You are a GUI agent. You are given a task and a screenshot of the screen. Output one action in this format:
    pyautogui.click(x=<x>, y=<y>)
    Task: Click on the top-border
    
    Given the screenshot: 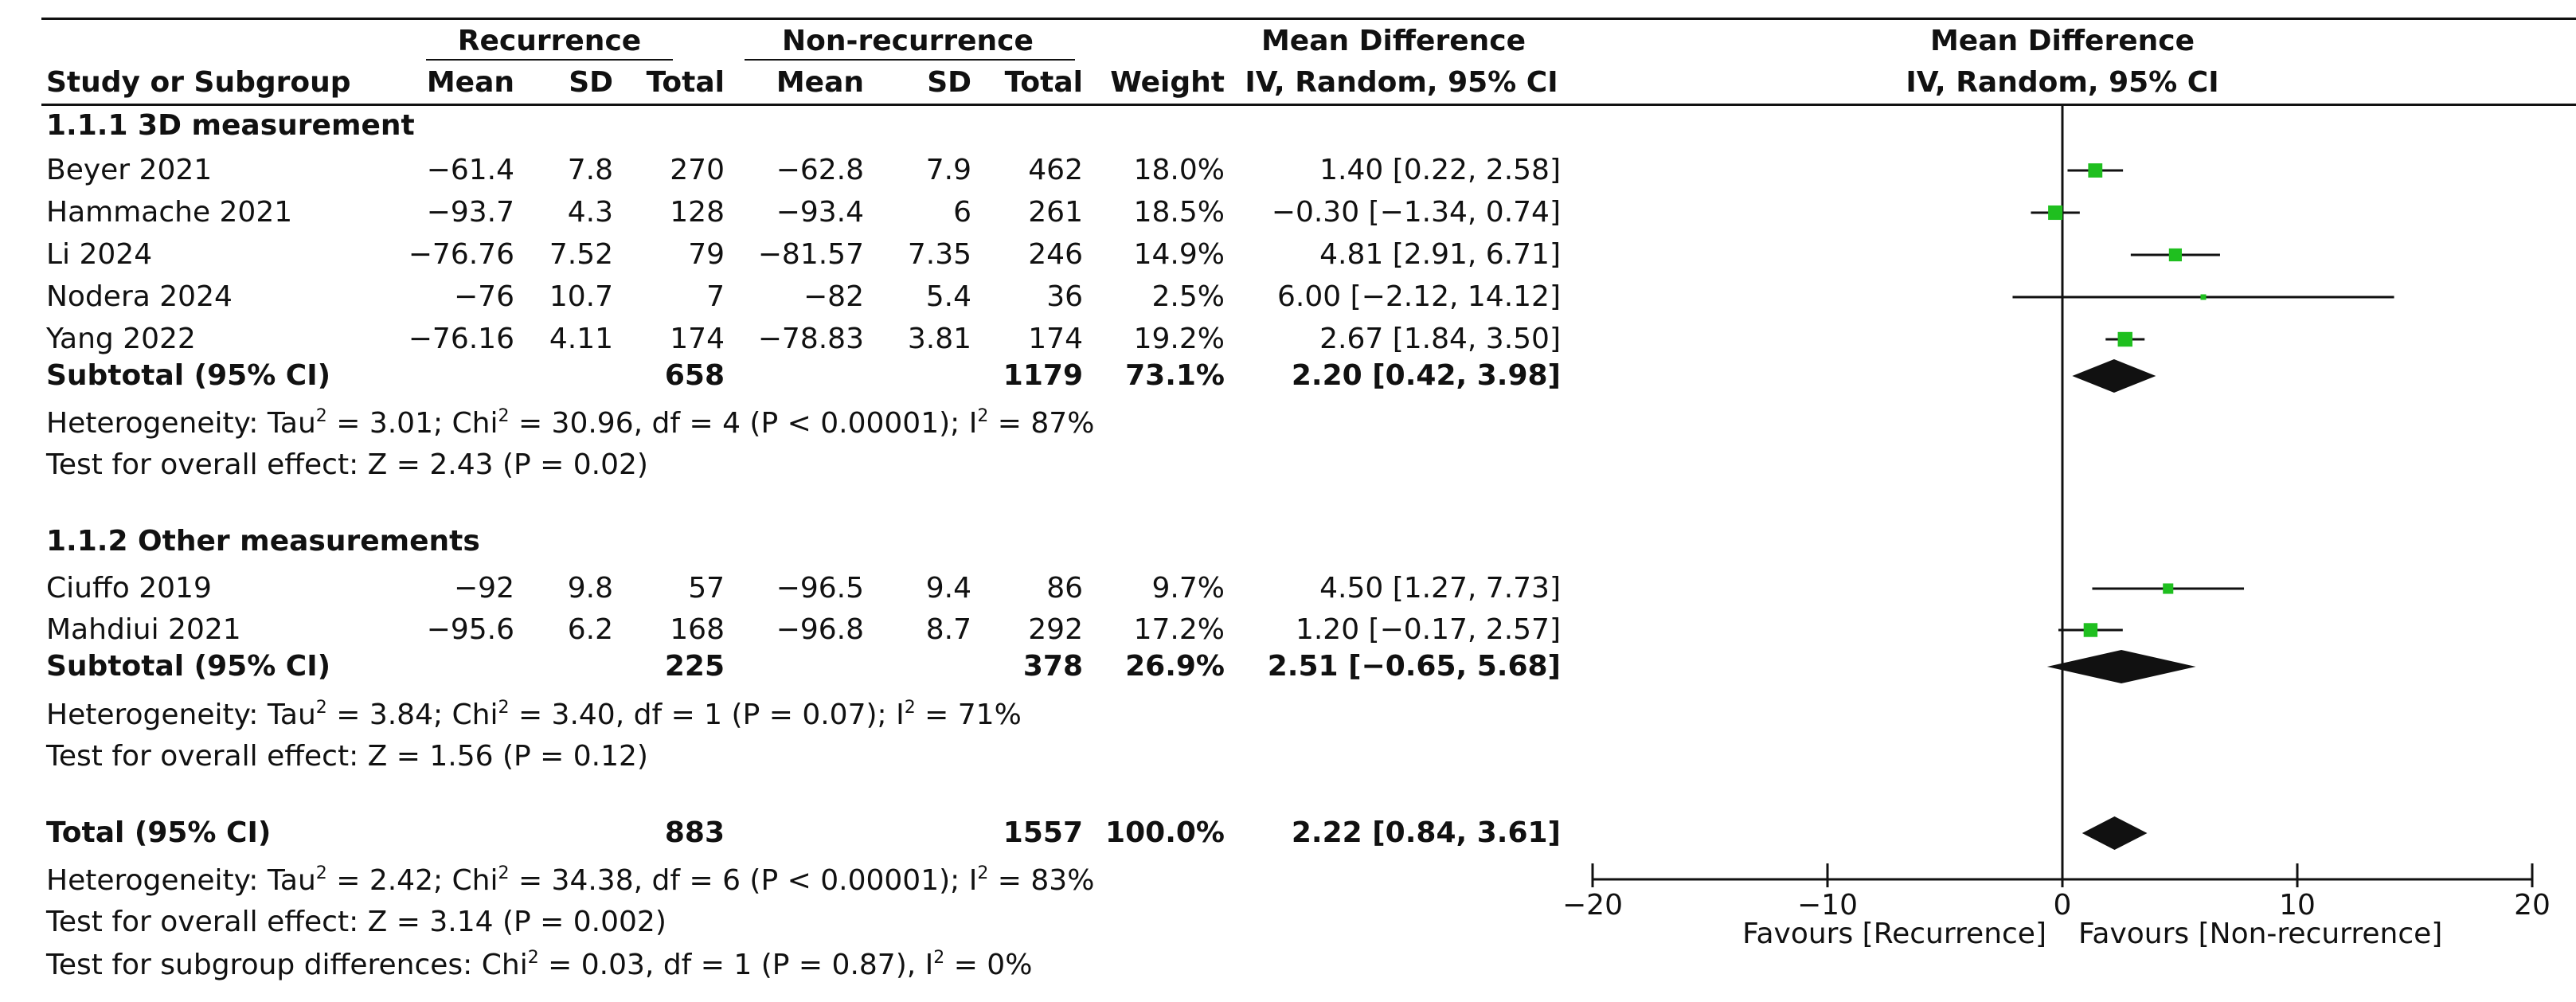 What is the action you would take?
    pyautogui.click(x=1308, y=19)
    